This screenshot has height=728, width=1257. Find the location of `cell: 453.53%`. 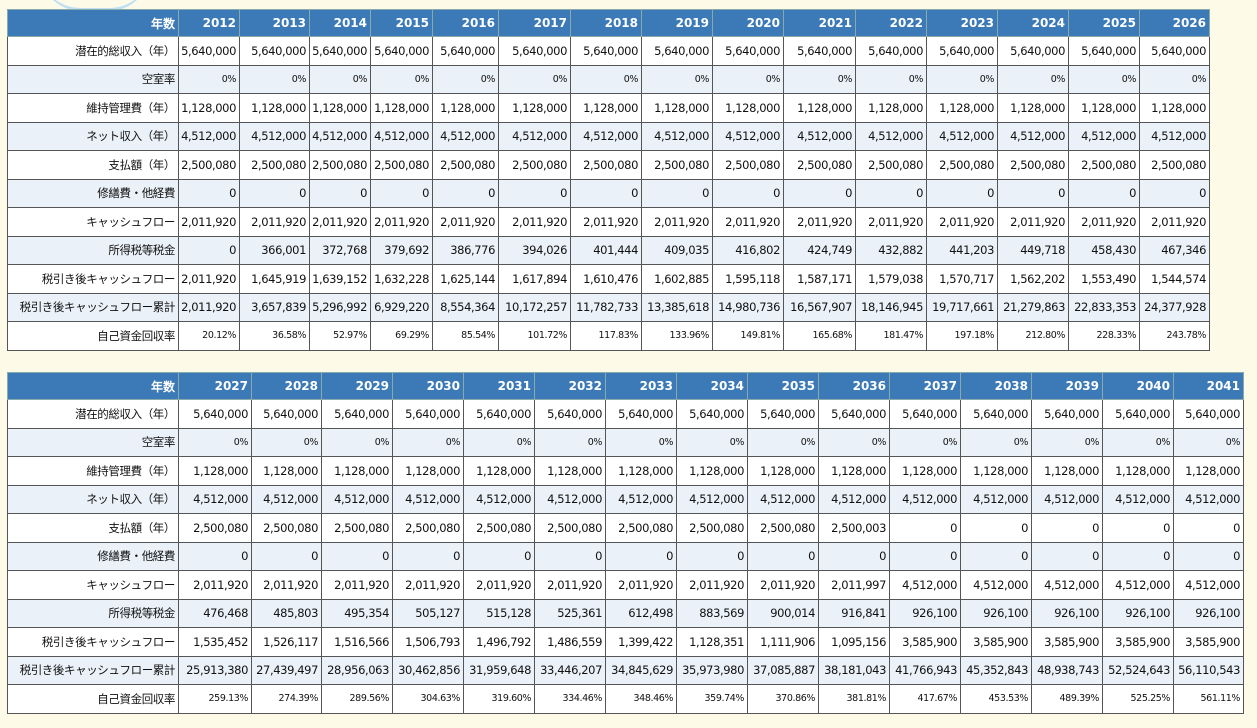

cell: 453.53% is located at coordinates (996, 699).